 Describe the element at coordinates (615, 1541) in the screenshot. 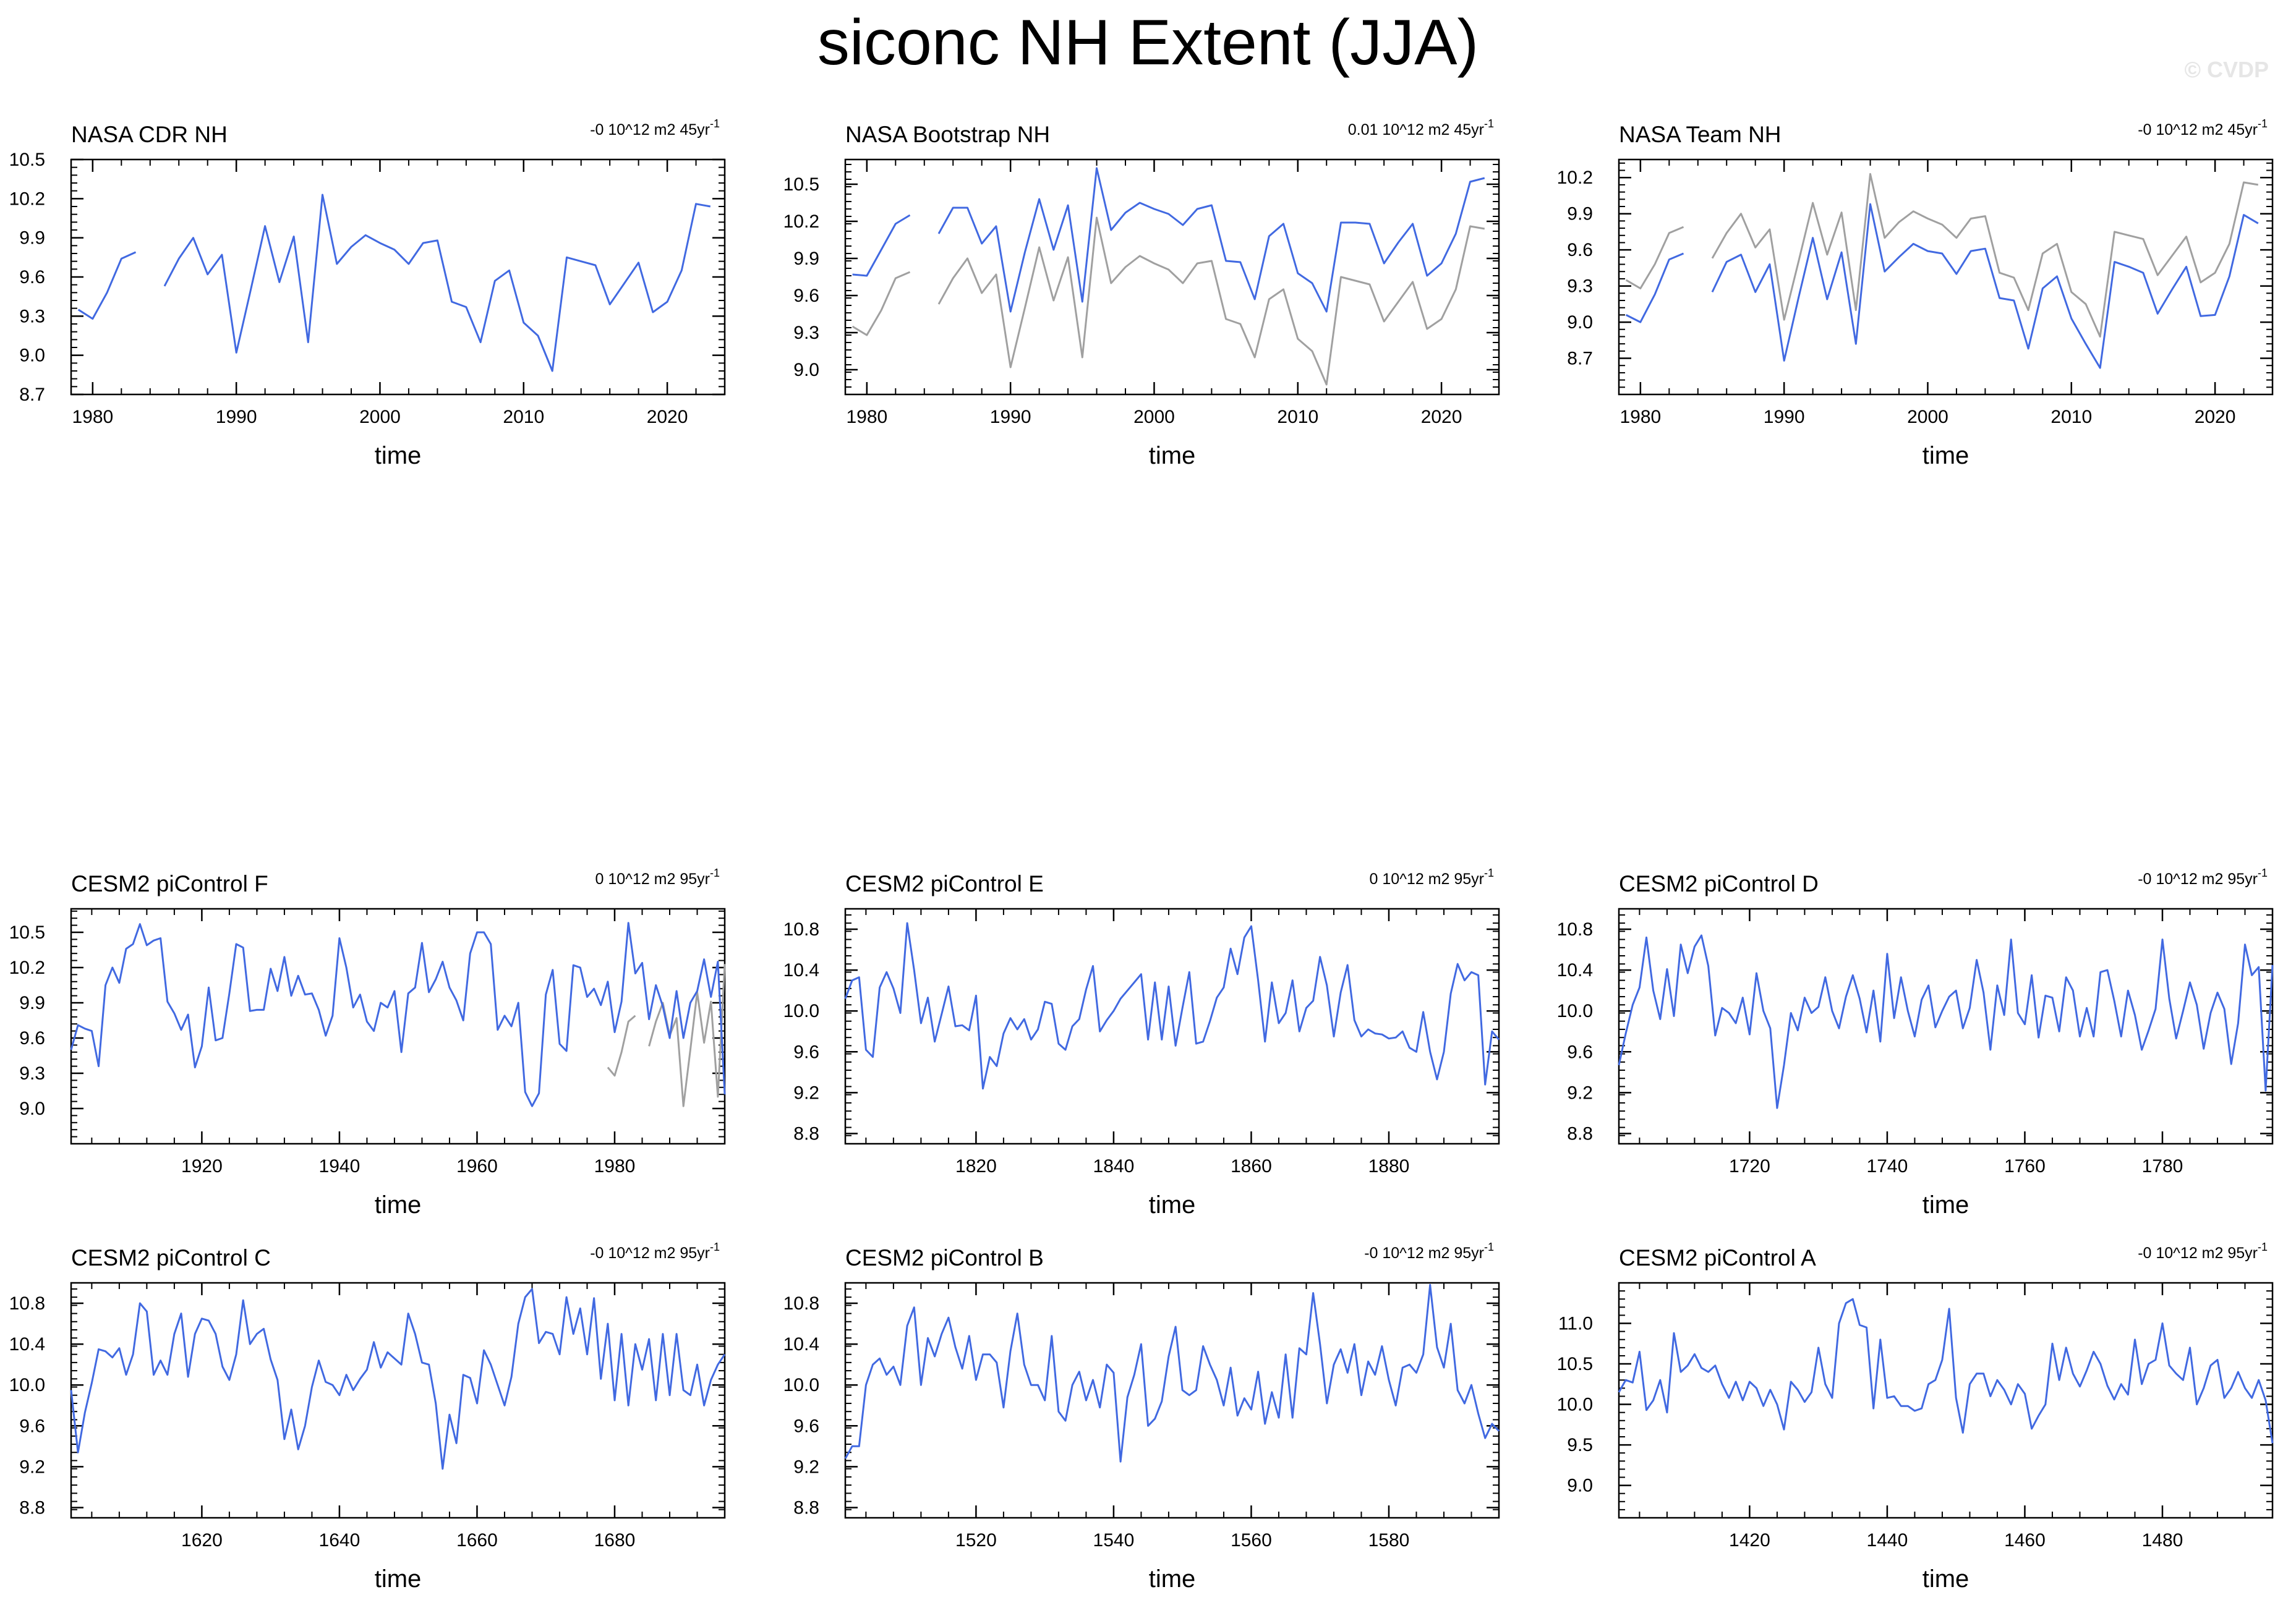

I see `x-tick-label: 1680` at that location.